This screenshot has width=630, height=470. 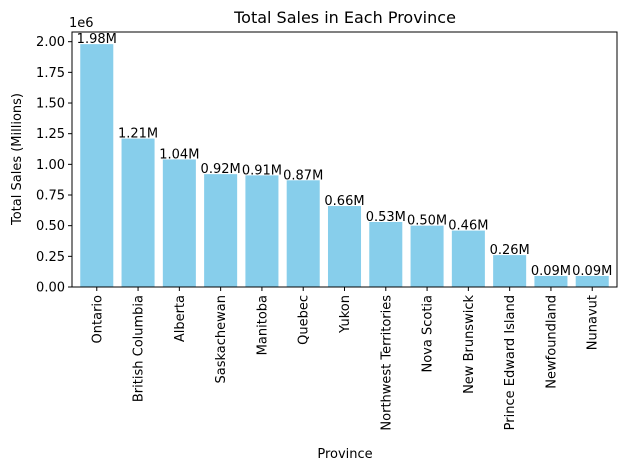 What do you see at coordinates (221, 339) in the screenshot?
I see `x-tick-label: Saskachewan` at bounding box center [221, 339].